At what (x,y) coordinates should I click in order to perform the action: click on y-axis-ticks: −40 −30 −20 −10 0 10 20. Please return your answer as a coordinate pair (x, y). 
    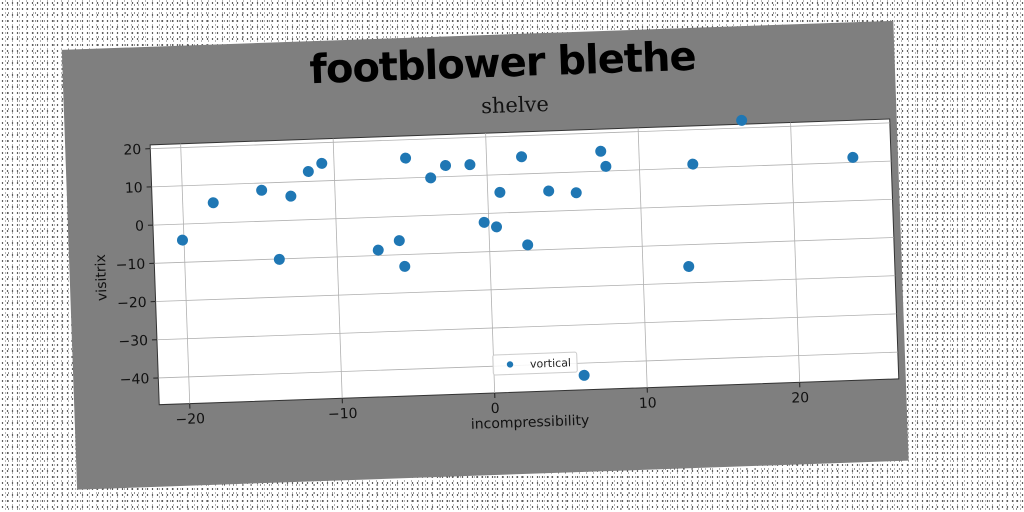
    Looking at the image, I should click on (137, 265).